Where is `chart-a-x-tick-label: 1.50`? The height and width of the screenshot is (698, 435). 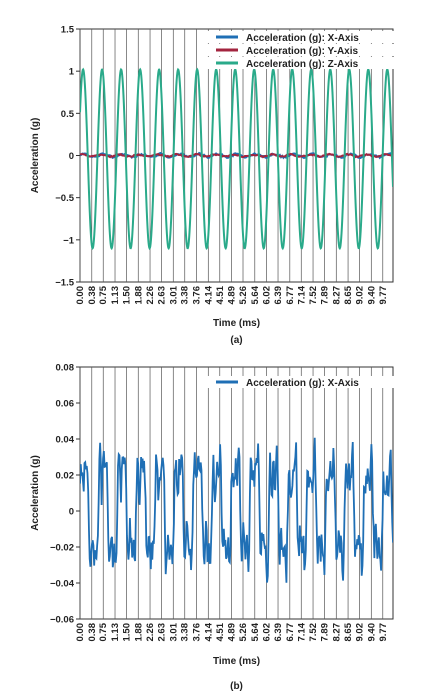
chart-a-x-tick-label: 1.50 is located at coordinates (126, 295).